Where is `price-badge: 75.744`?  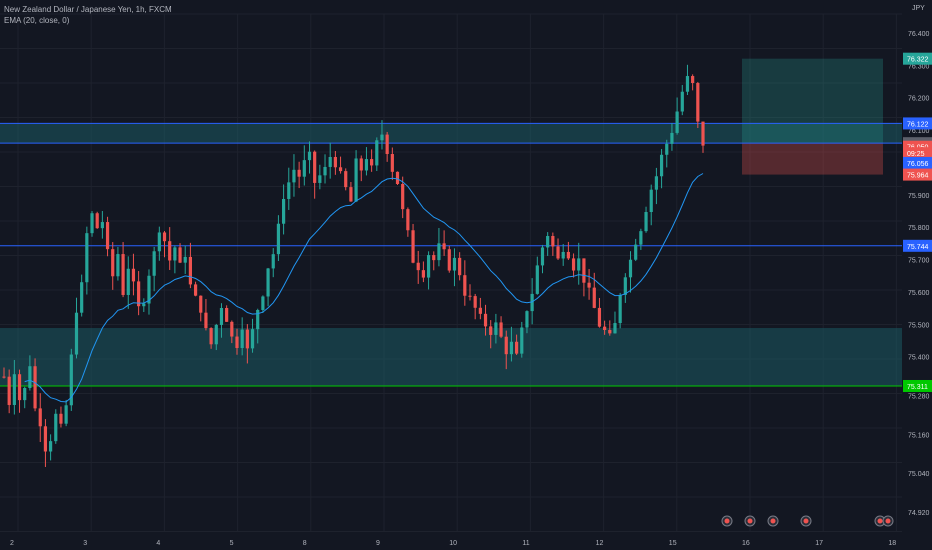
price-badge: 75.744 is located at coordinates (917, 245).